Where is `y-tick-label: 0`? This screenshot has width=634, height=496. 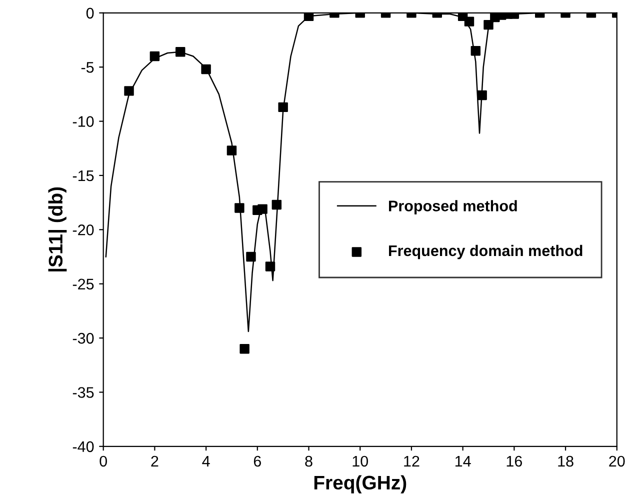 y-tick-label: 0 is located at coordinates (90, 13).